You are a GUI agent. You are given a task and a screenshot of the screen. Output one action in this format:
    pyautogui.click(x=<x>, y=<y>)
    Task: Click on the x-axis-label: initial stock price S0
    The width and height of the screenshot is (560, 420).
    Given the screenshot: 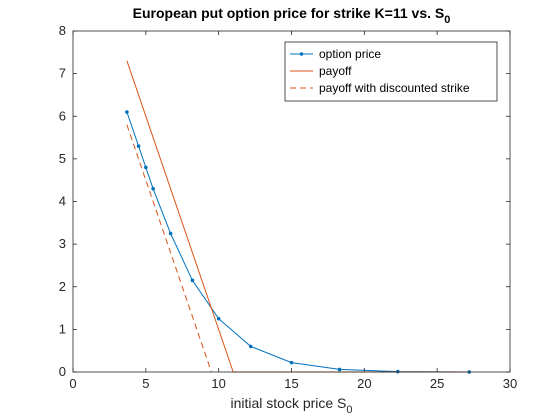 What is the action you would take?
    pyautogui.click(x=291, y=405)
    